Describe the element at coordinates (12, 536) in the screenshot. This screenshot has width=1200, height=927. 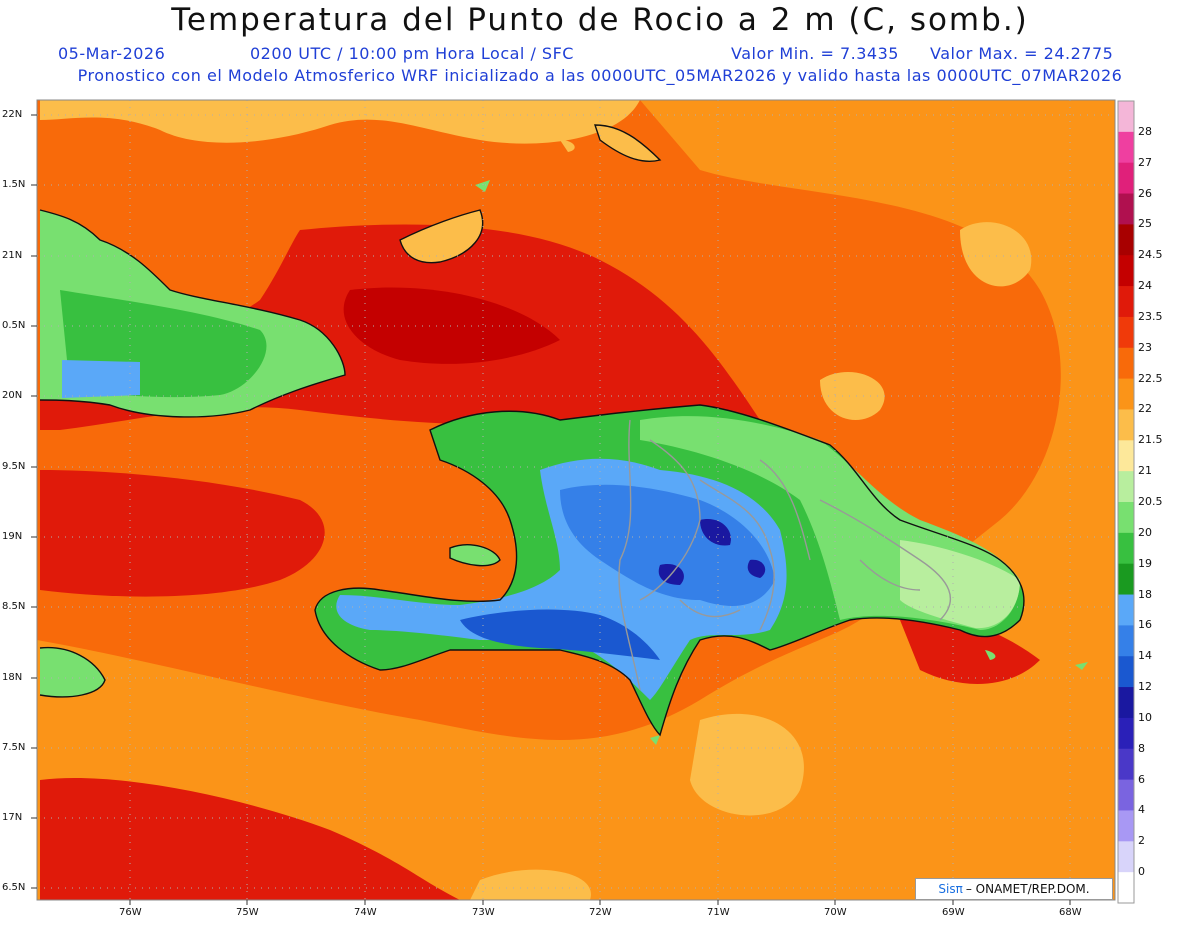
I see `lat-label: 19N` at that location.